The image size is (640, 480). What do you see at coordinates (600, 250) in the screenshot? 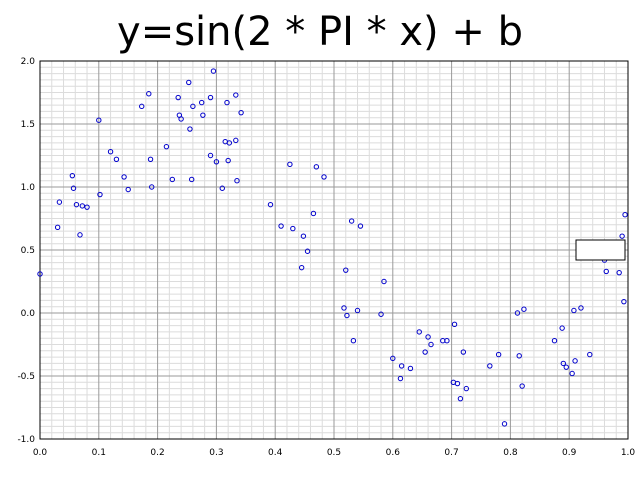
I see `legend-box` at bounding box center [600, 250].